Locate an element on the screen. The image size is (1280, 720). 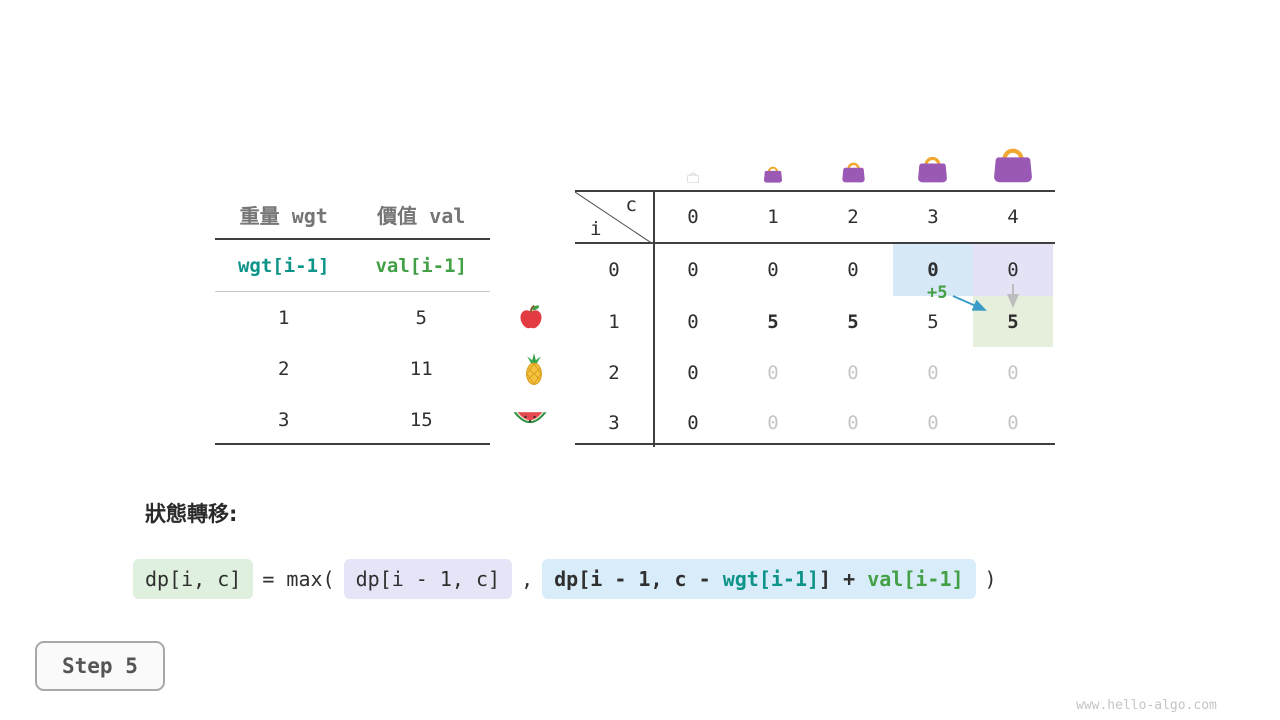
dp-skip-term: dp[i - 1, c] is located at coordinates (428, 579).